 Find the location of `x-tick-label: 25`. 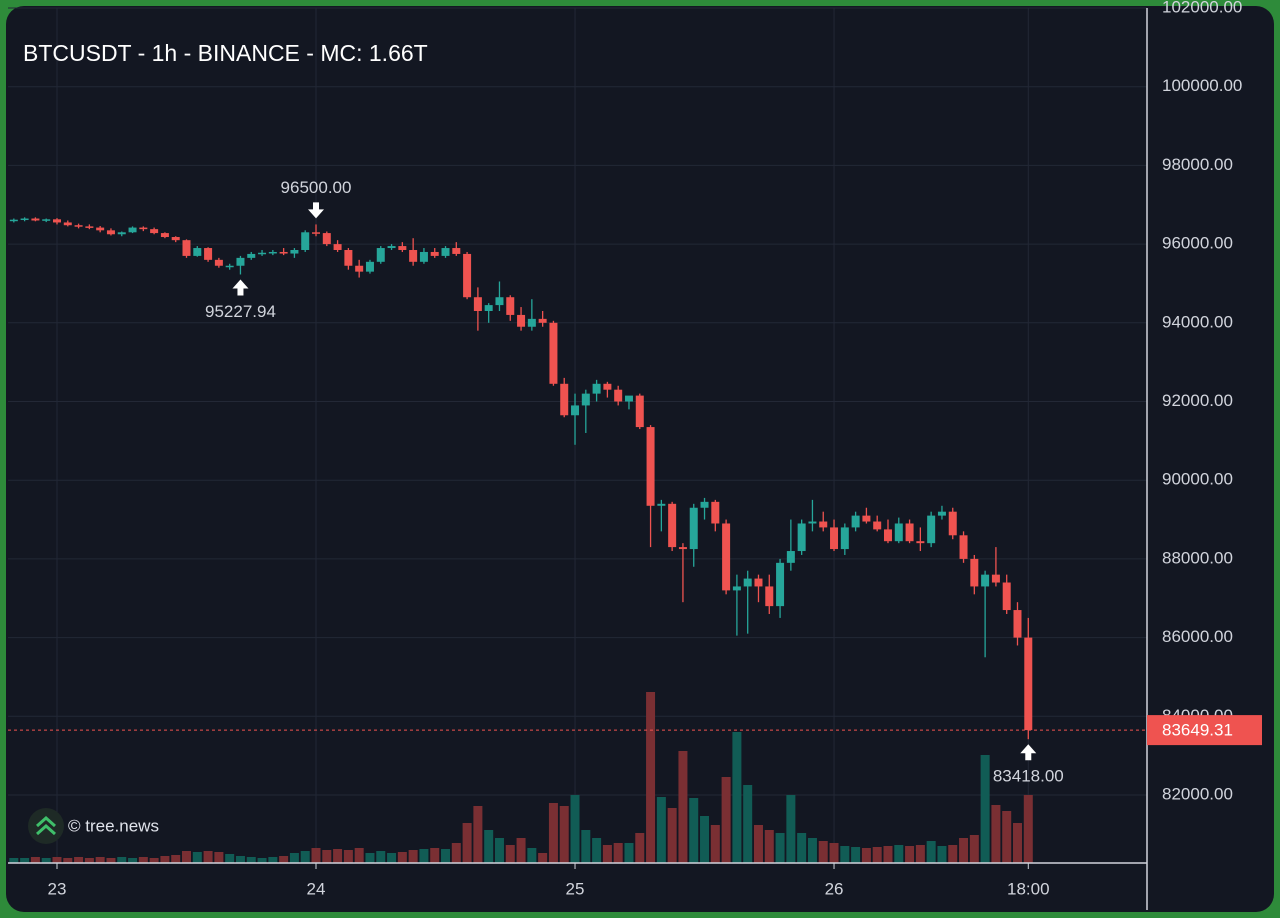

x-tick-label: 25 is located at coordinates (575, 888).